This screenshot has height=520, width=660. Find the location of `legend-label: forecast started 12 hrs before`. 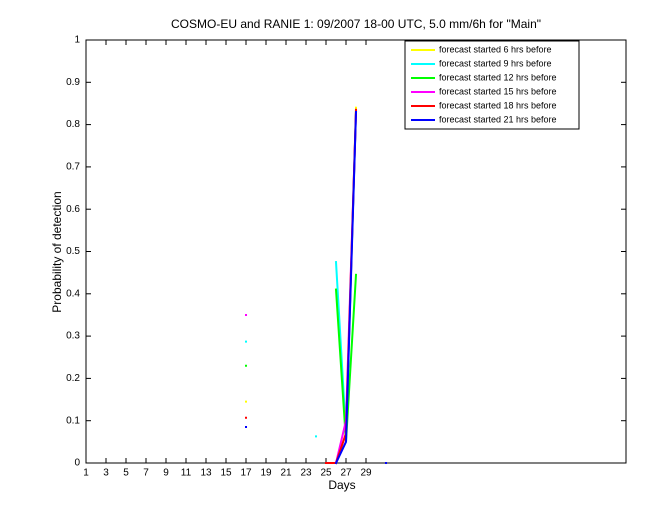

legend-label: forecast started 12 hrs before is located at coordinates (498, 77).